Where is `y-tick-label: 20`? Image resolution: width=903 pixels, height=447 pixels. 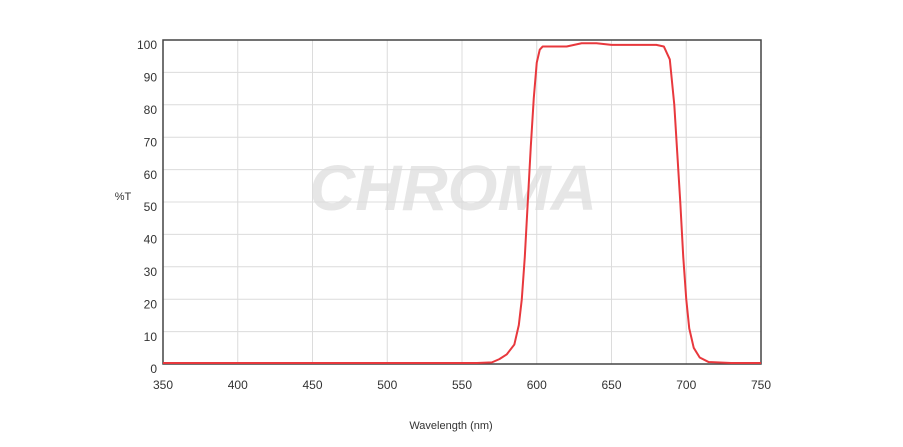
y-tick-label: 20 is located at coordinates (151, 304).